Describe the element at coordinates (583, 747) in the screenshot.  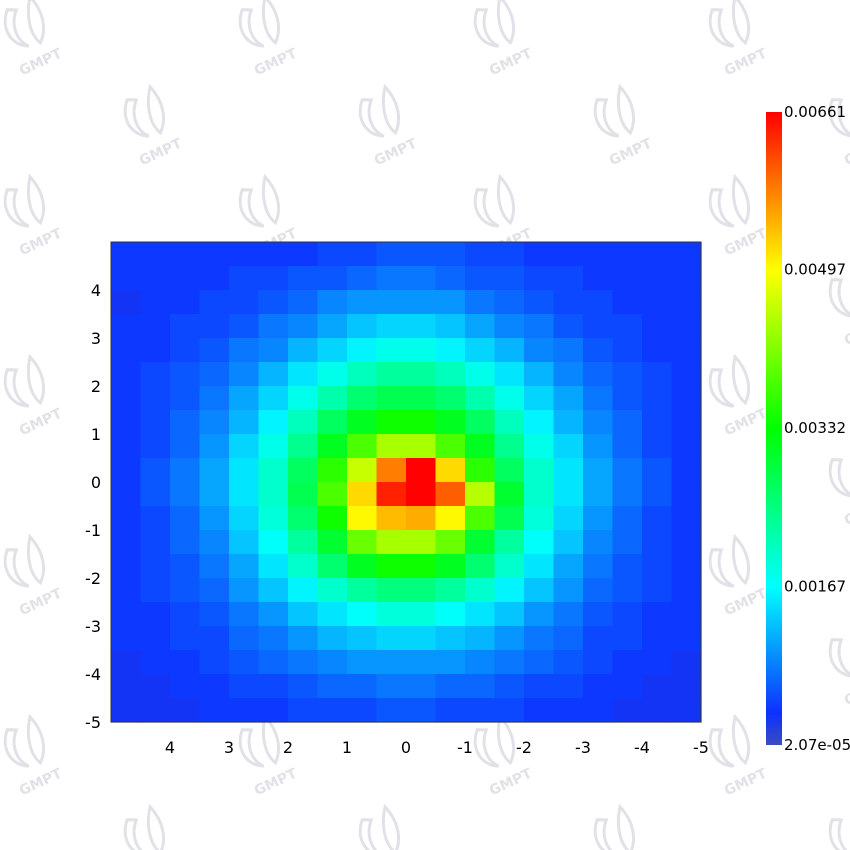
I see `x-tick-label: -3` at that location.